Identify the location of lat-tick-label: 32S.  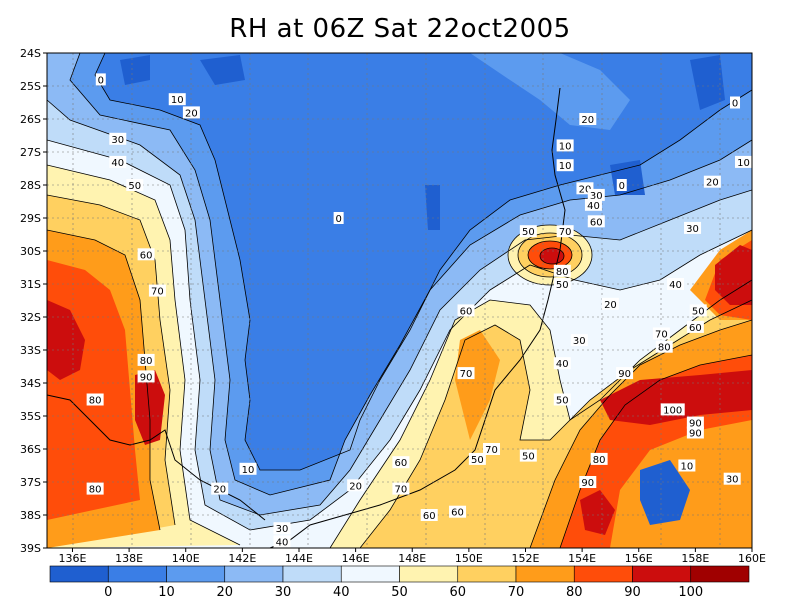
(30, 317).